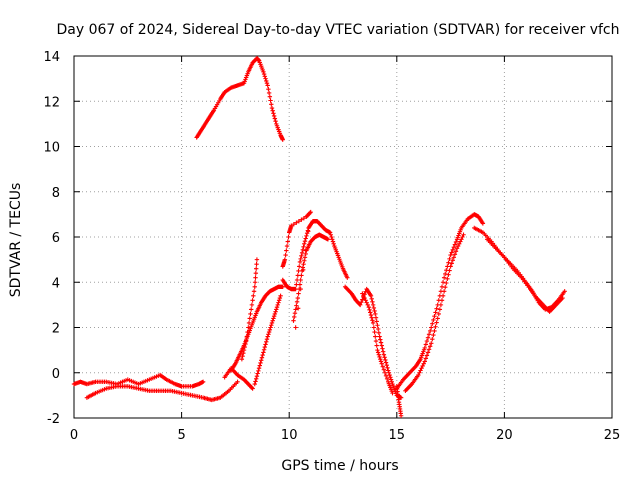 This screenshot has width=640, height=480. Describe the element at coordinates (53, 419) in the screenshot. I see `y-tick-label: -2` at that location.